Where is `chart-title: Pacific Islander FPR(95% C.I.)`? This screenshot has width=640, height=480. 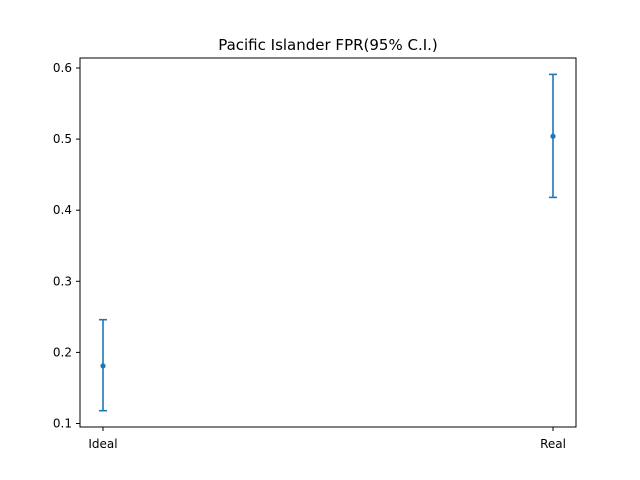
chart-title: Pacific Islander FPR(95% C.I.) is located at coordinates (328, 45).